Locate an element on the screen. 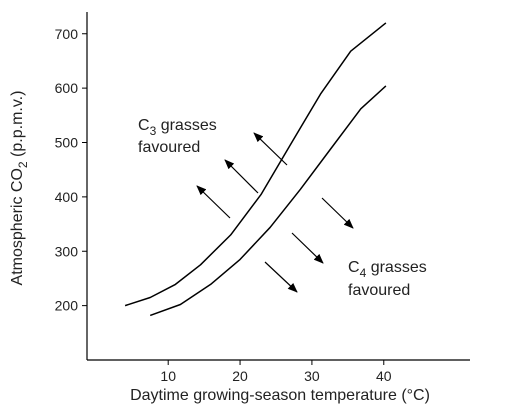 Image resolution: width=507 pixels, height=406 pixels. y-axis-label-sub: 2 is located at coordinates (23, 164).